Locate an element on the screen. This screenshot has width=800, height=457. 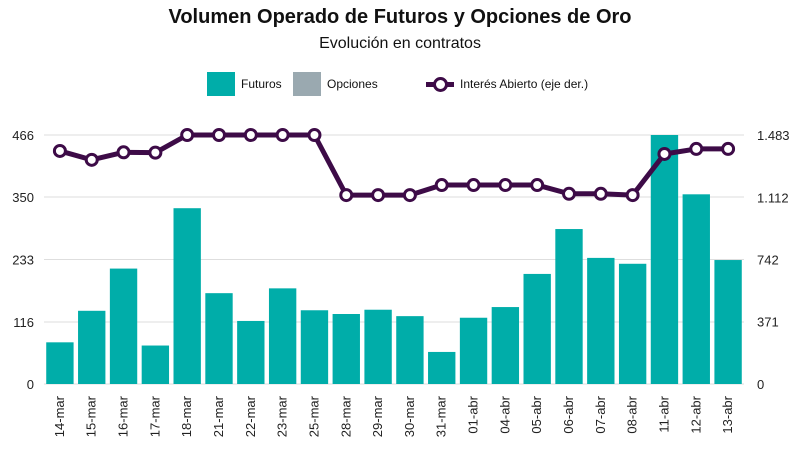
x-tick-label: 17-mar is located at coordinates (154, 416).